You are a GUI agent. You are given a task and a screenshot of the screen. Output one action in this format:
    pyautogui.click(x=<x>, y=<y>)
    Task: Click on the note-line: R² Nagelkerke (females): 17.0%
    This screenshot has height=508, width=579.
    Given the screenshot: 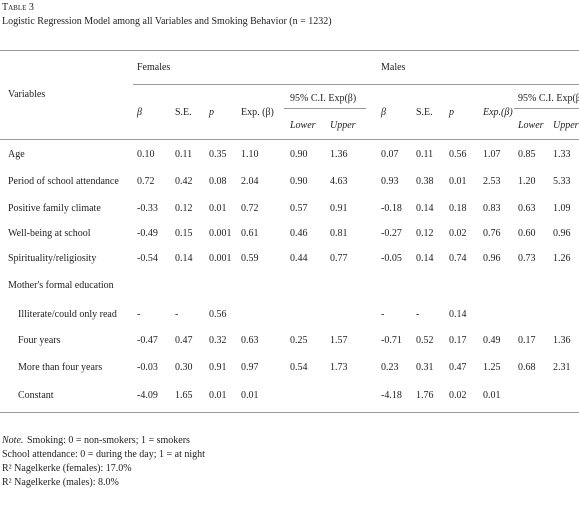 What is the action you would take?
    pyautogui.click(x=67, y=468)
    